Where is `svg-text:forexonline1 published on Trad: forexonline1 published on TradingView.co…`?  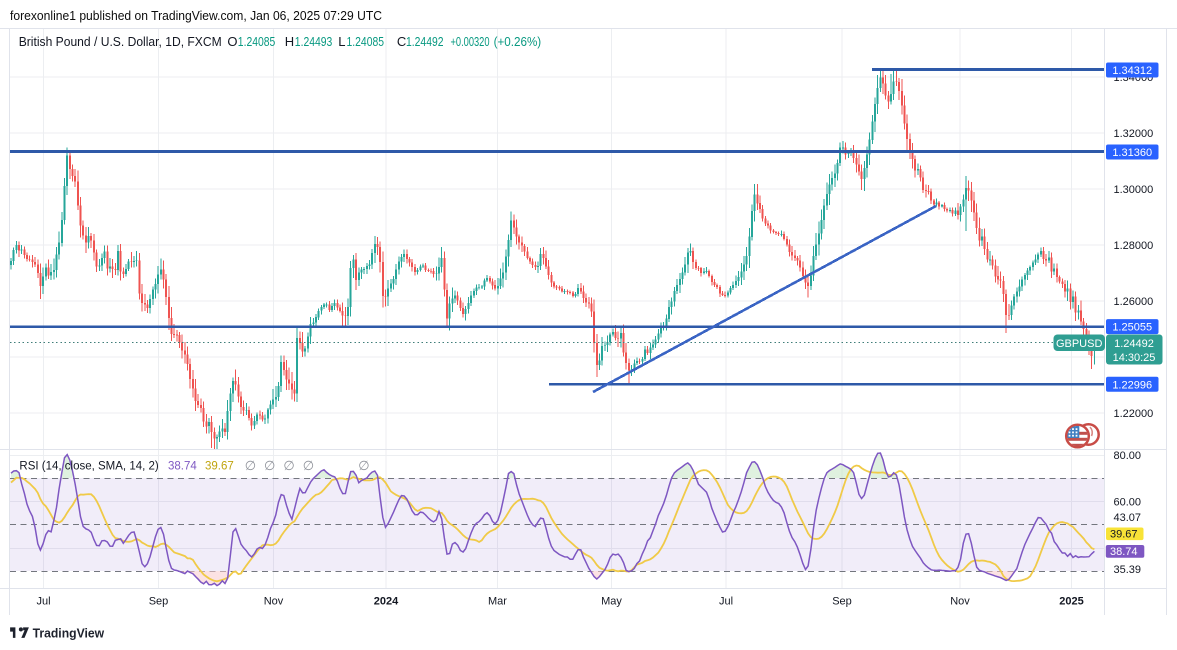 svg-text:forexonline1 published on Trad: forexonline1 published on TradingView.co… is located at coordinates (196, 15).